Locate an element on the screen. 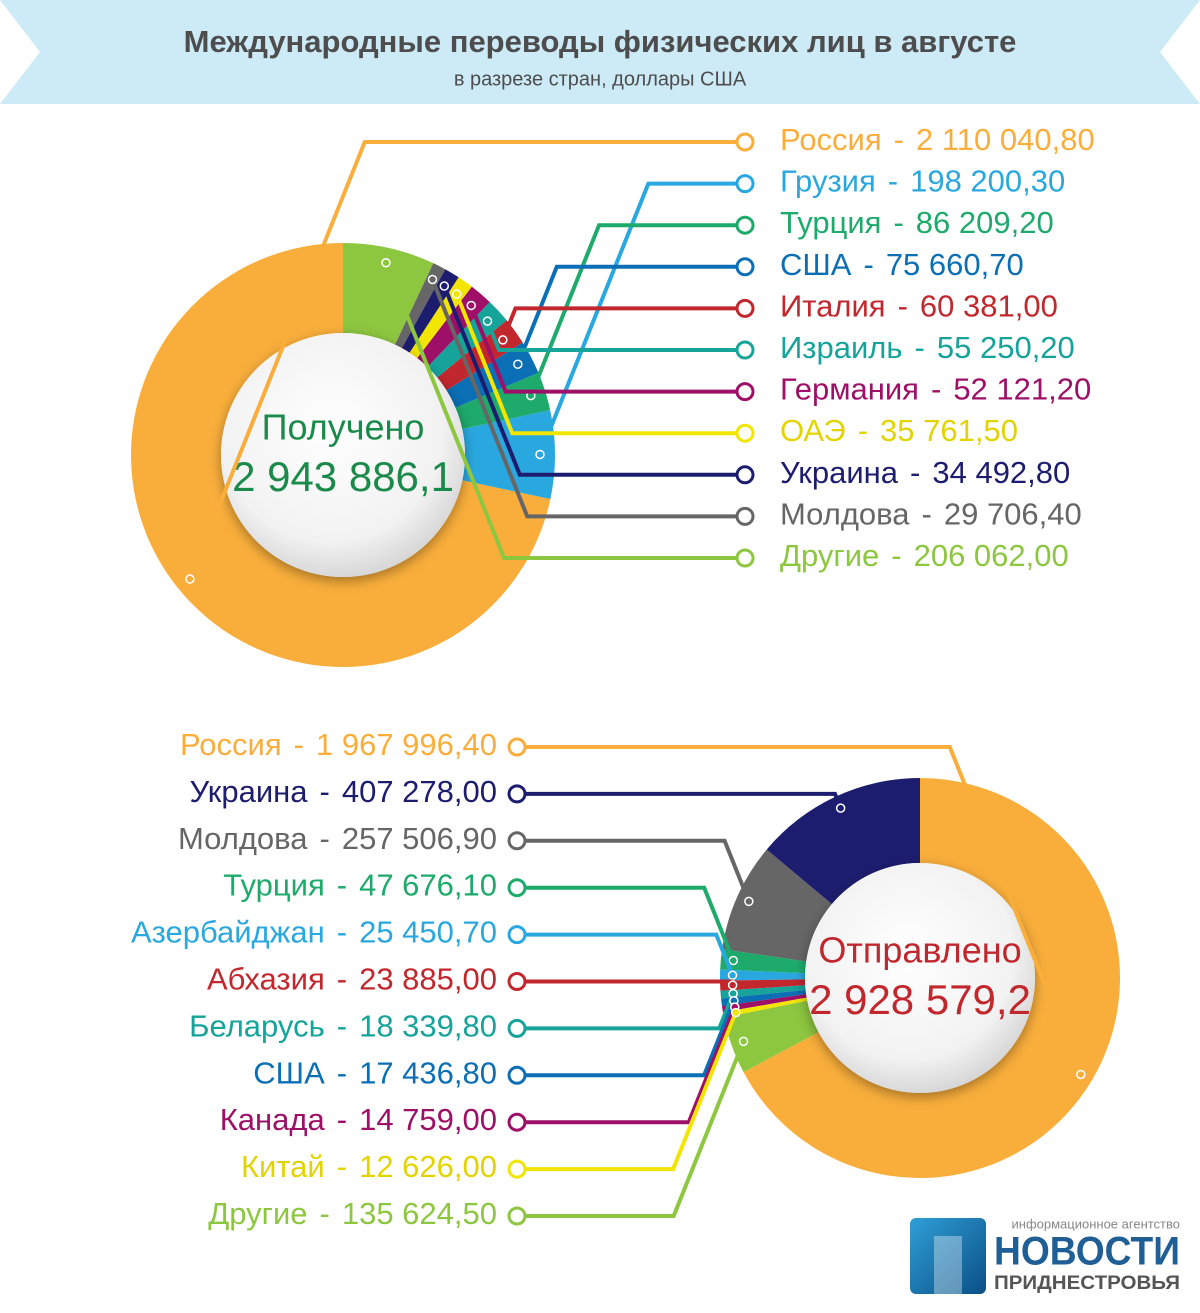  legend-entry: Другие -135 624,50 is located at coordinates (352, 1213).